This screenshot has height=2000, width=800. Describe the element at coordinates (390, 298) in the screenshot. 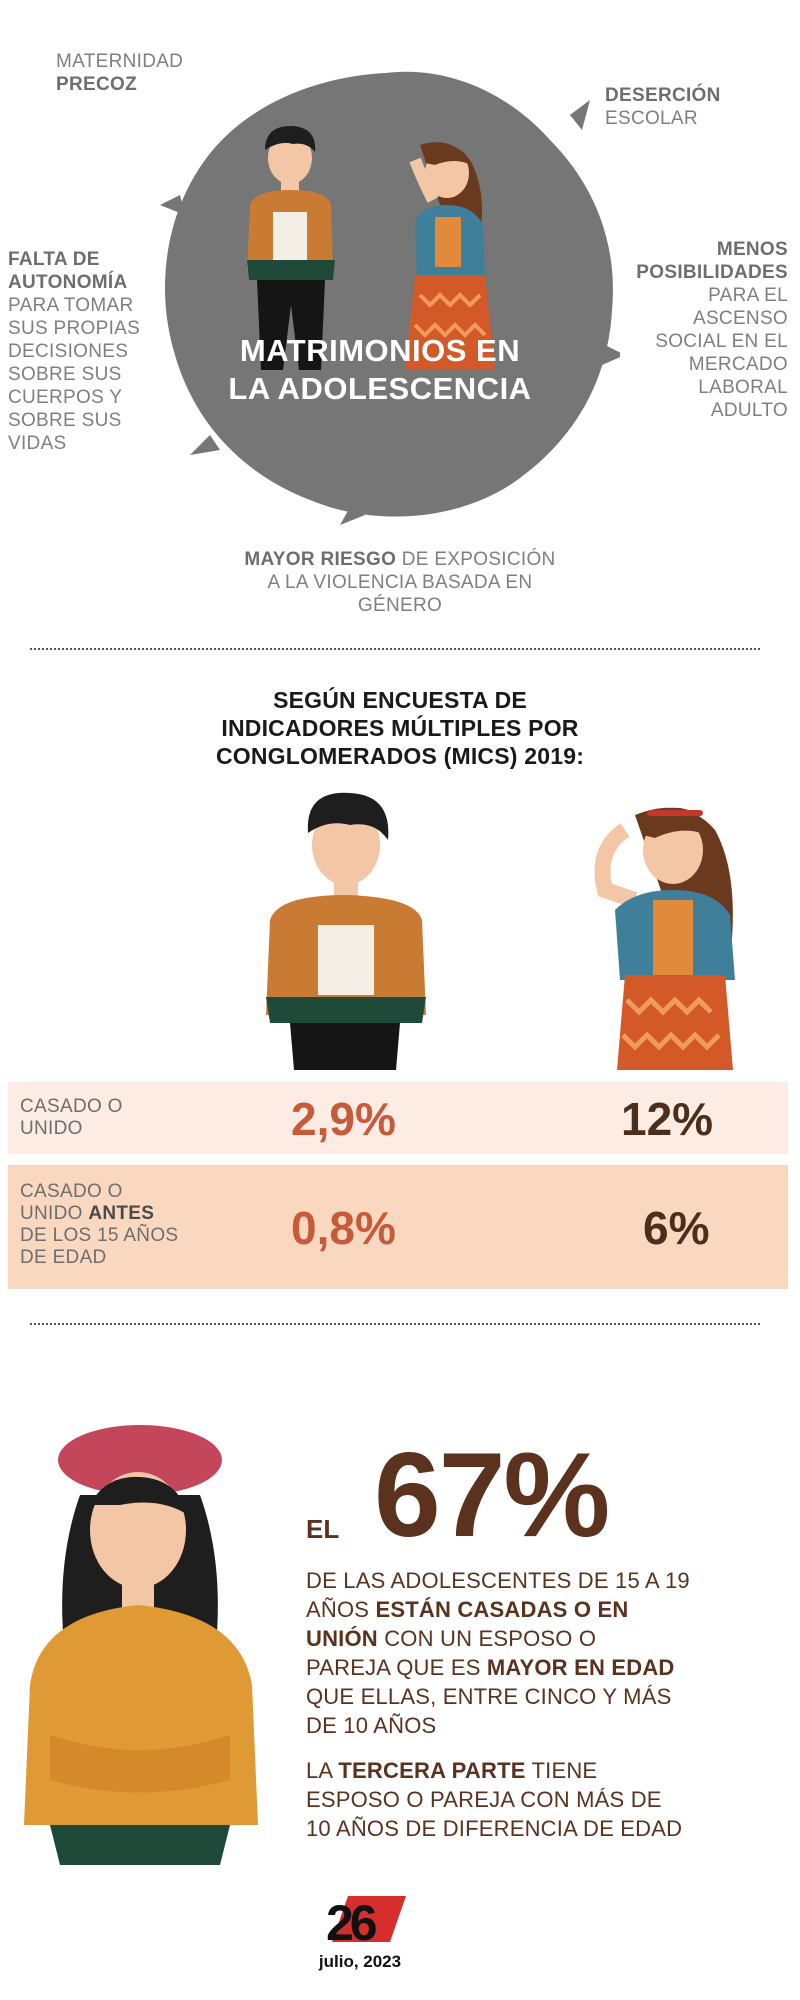

I see `grunge-circle-illustration` at that location.